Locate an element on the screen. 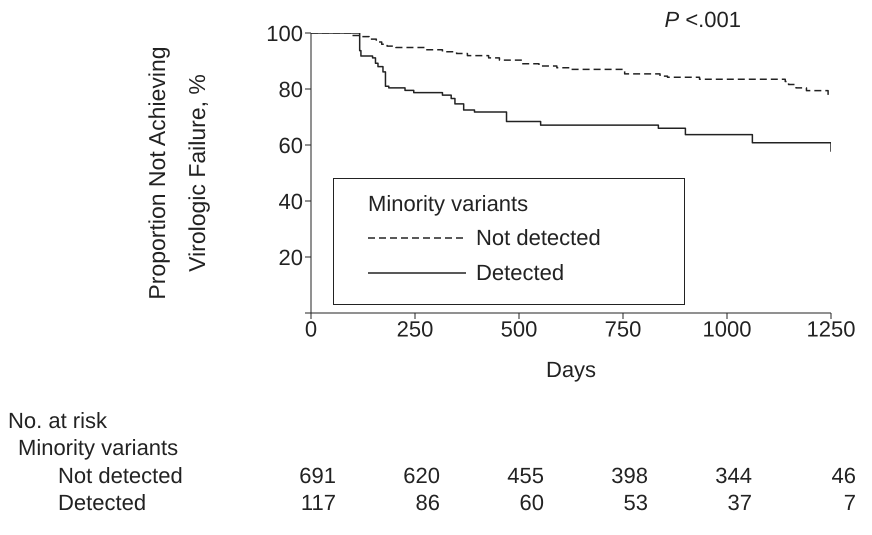  x-axis-title: Days is located at coordinates (571, 369).